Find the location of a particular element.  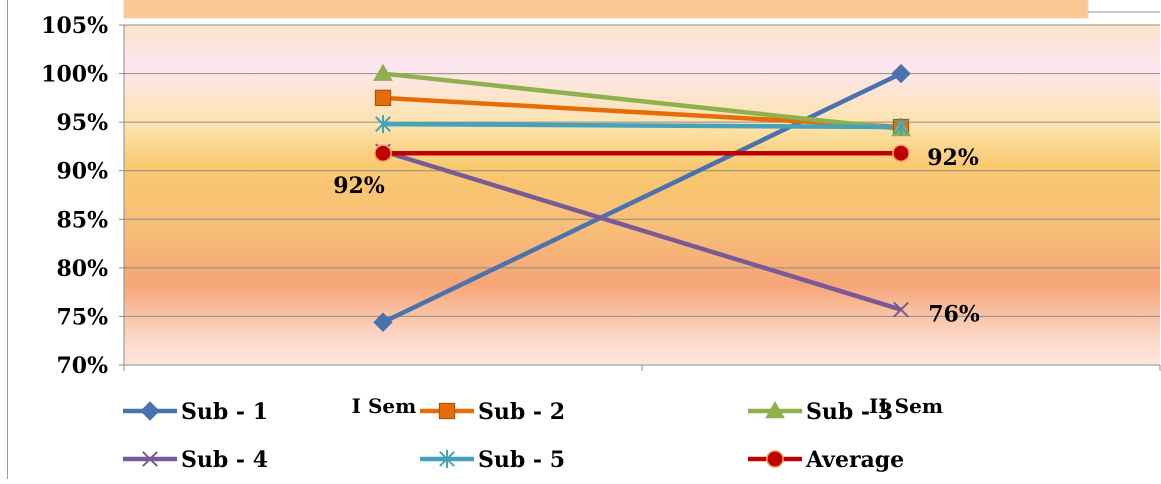

data-label: 76% is located at coordinates (954, 315).